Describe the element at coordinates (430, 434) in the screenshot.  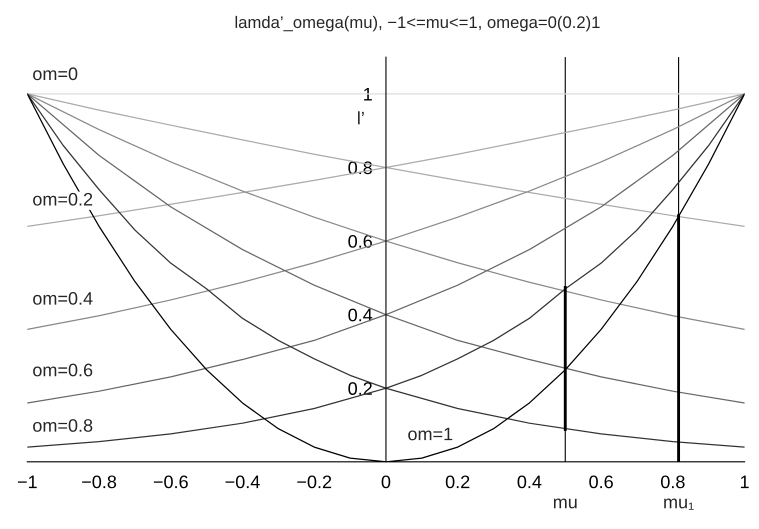
I see `annotation: om=1` at that location.